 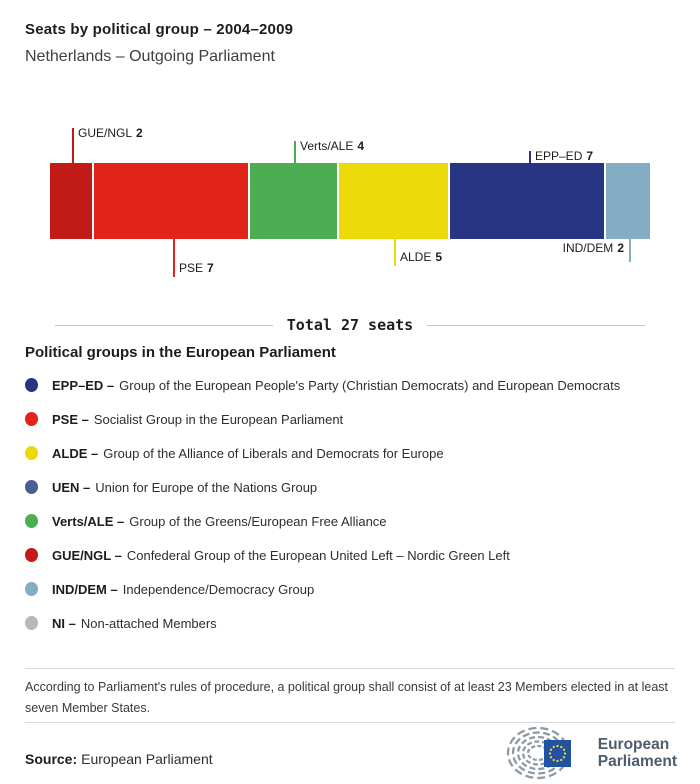 What do you see at coordinates (527, 201) in the screenshot?
I see `bar-segment-epp-ed` at bounding box center [527, 201].